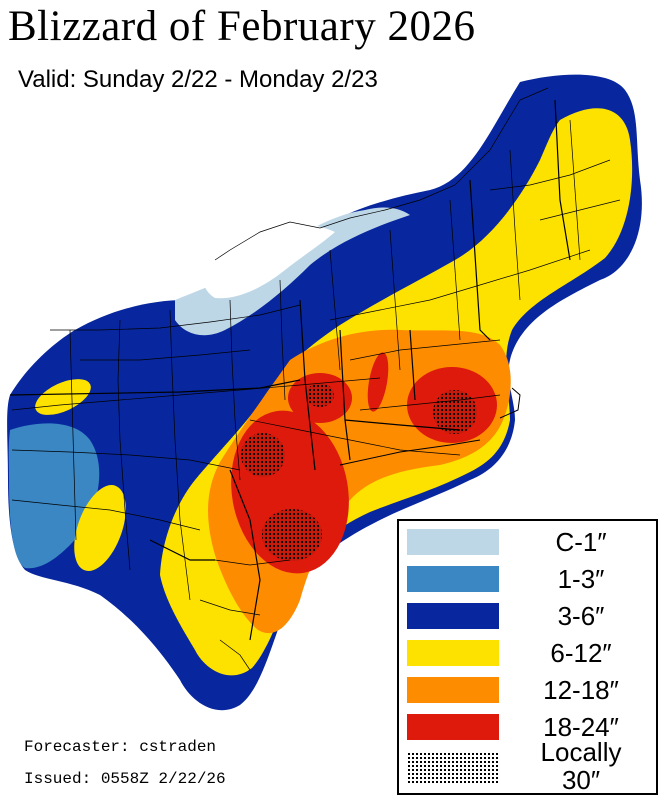 Image resolution: width=663 pixels, height=800 pixels. I want to click on zone-locally-30-east, so click(455, 412).